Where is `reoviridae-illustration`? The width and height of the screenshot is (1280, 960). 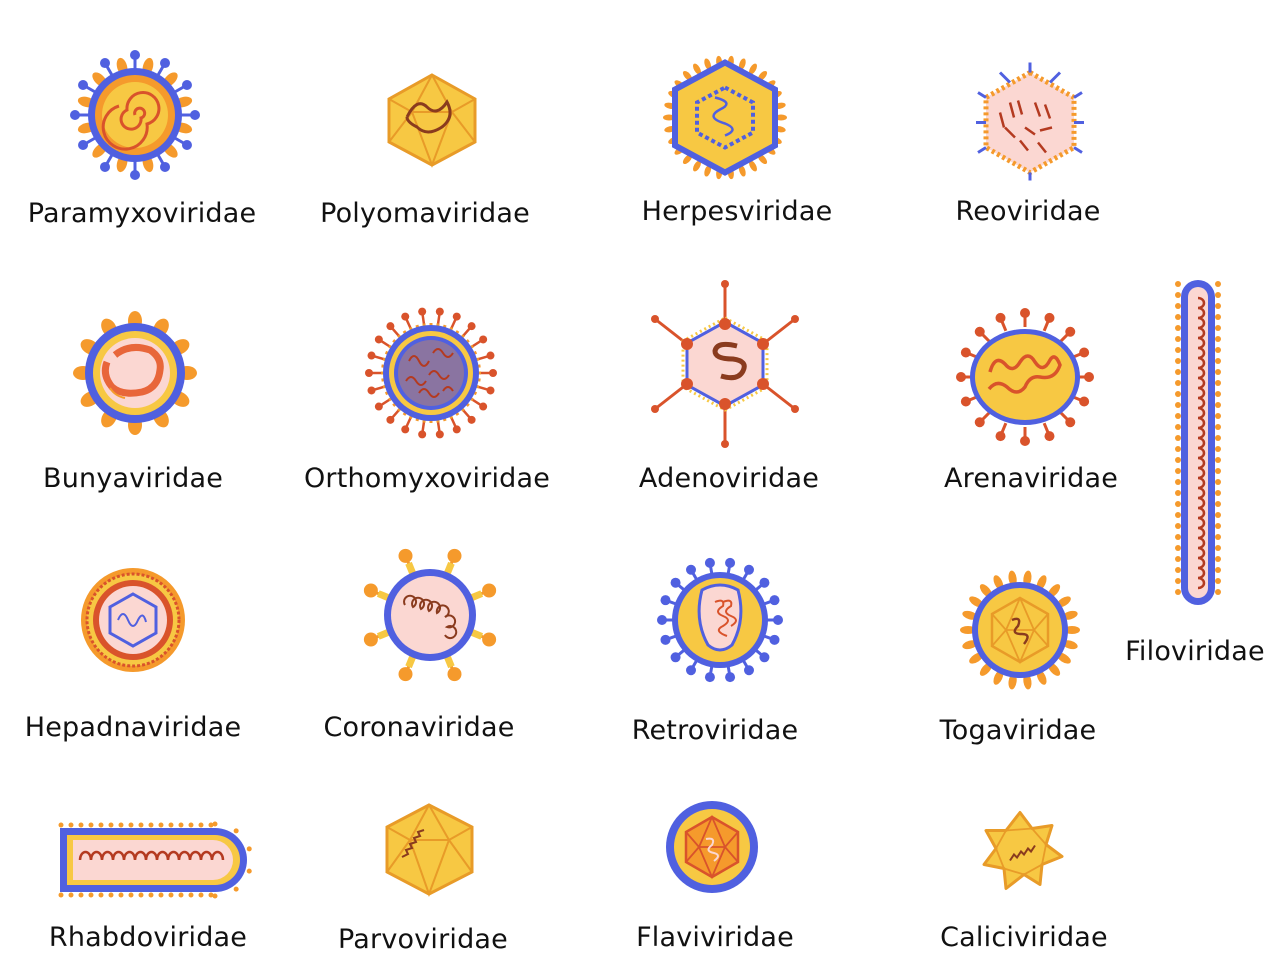 reoviridae-illustration is located at coordinates (1030, 121).